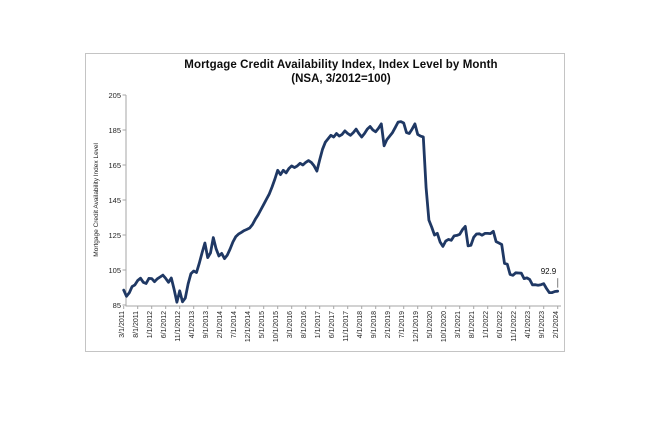  I want to click on x-tick-label-text: 6/1/2012, so click(165, 325).